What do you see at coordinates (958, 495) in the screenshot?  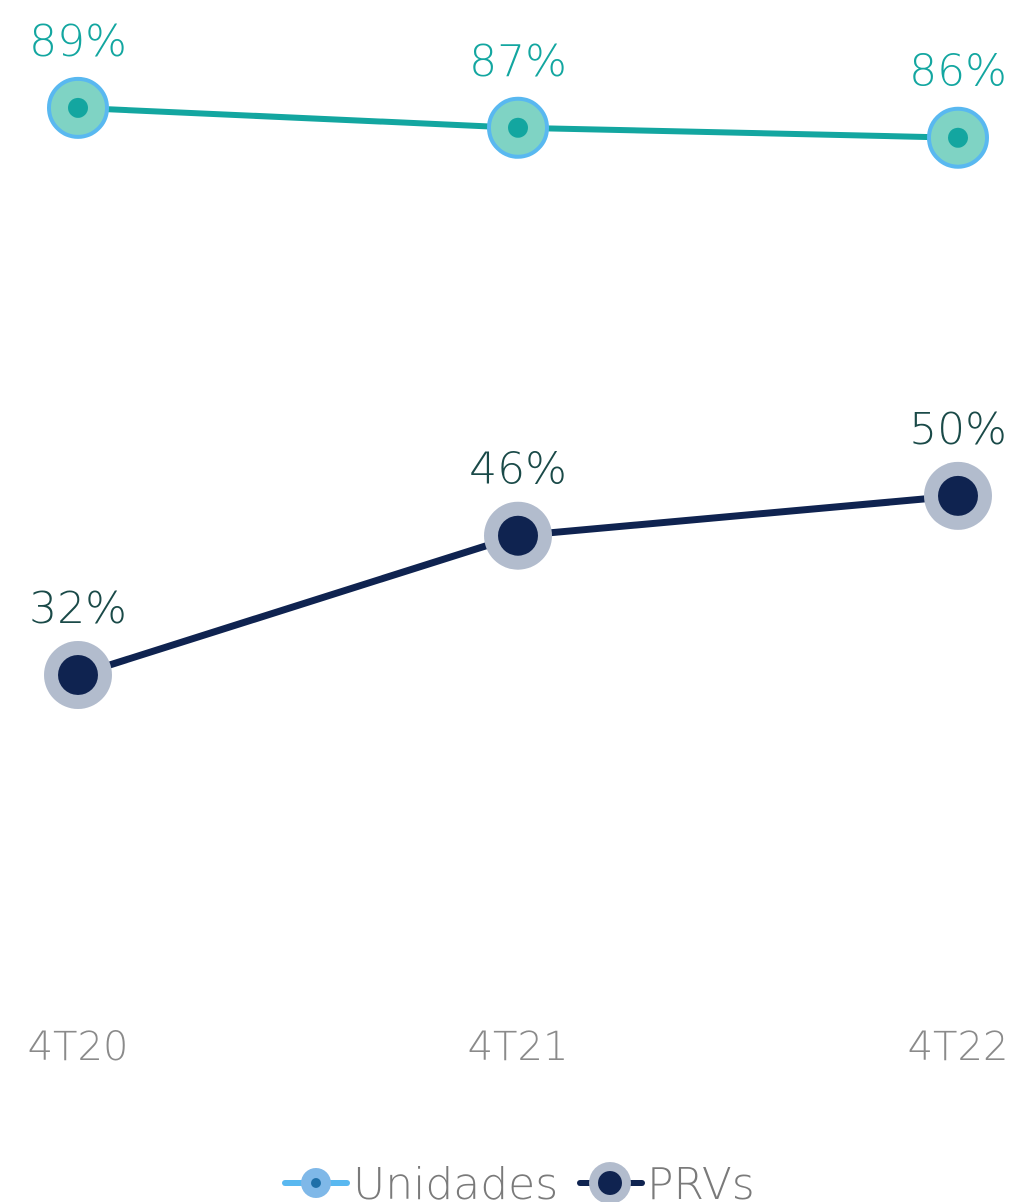 I see `marker-dot-prvs-4t22` at bounding box center [958, 495].